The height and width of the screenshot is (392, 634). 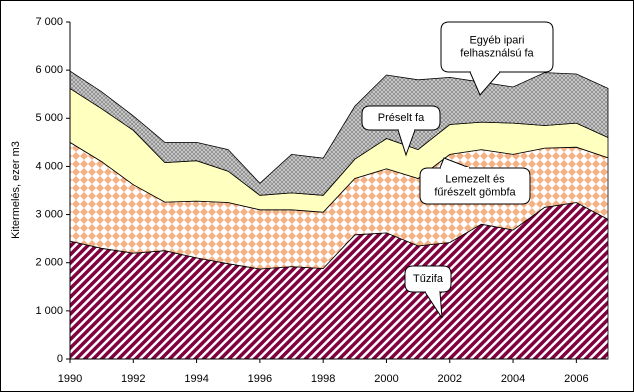 I want to click on callout-label: Tűzifa, so click(x=428, y=279).